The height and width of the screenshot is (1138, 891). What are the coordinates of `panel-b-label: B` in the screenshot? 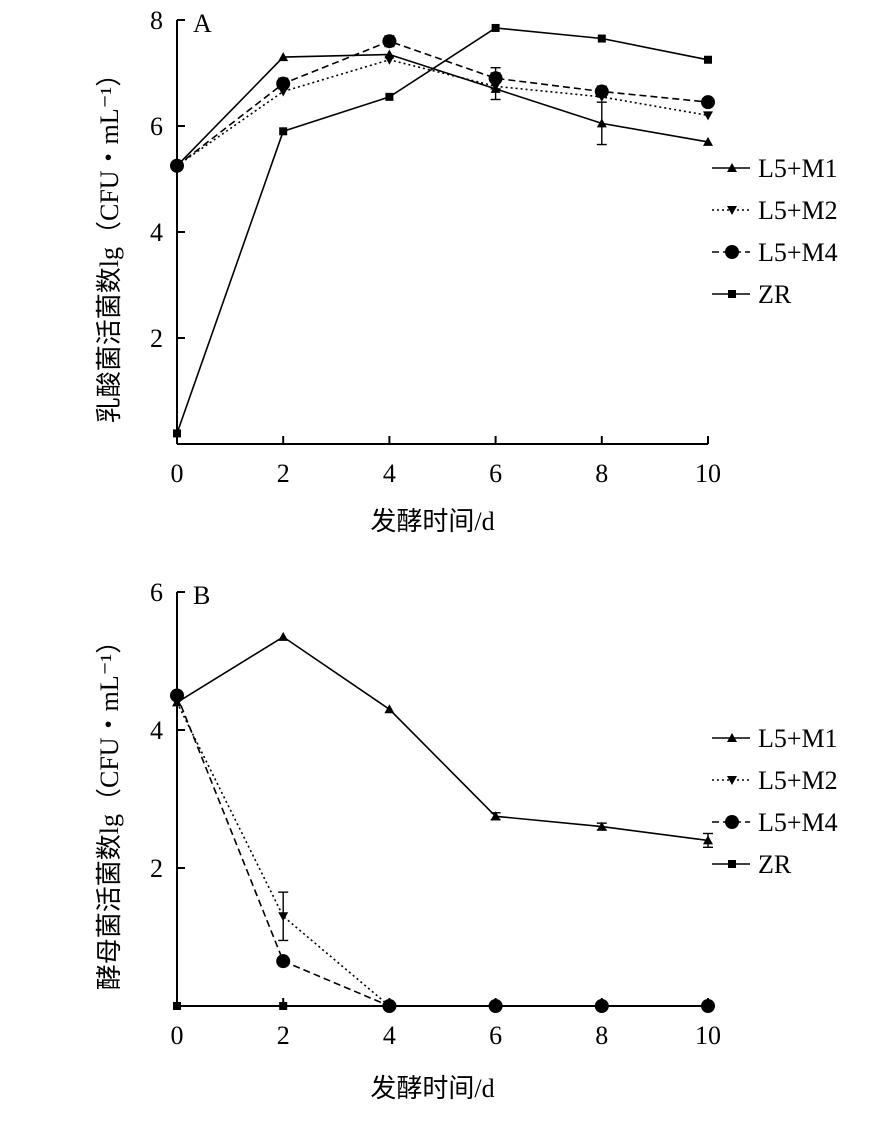 It's located at (201, 595).